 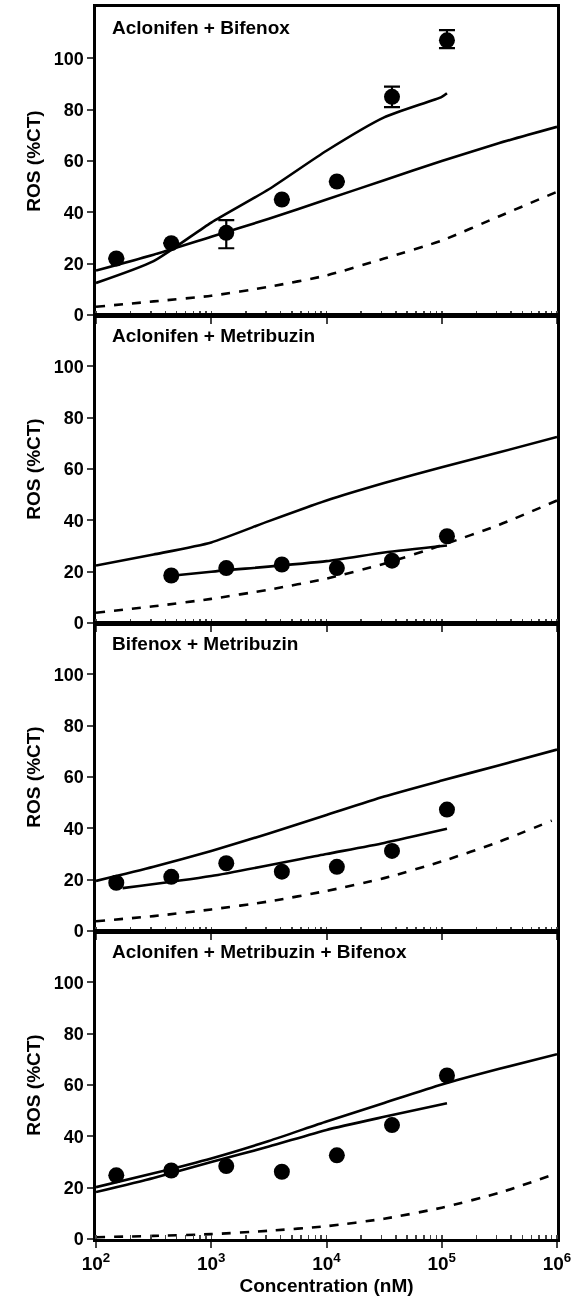 What do you see at coordinates (214, 335) in the screenshot?
I see `text: Aclonifen + Metribuzin` at bounding box center [214, 335].